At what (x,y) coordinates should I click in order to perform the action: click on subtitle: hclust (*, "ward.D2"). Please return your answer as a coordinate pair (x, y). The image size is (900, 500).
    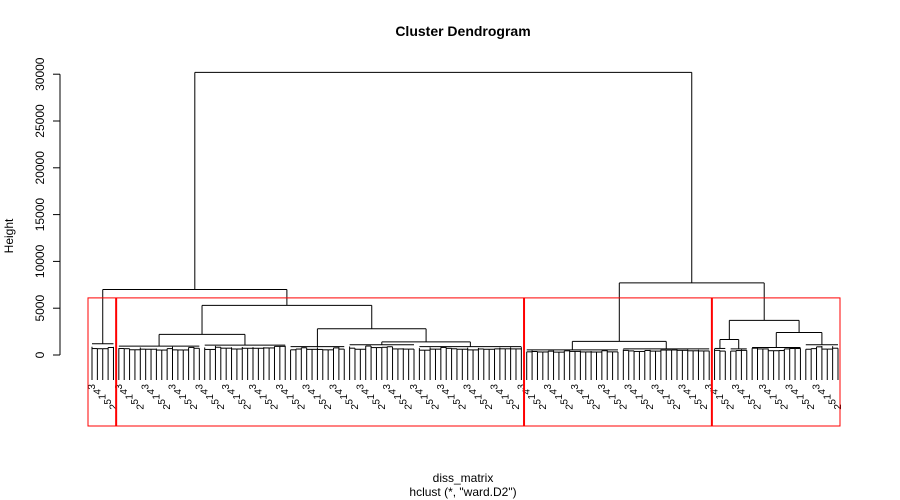
    Looking at the image, I should click on (462, 492).